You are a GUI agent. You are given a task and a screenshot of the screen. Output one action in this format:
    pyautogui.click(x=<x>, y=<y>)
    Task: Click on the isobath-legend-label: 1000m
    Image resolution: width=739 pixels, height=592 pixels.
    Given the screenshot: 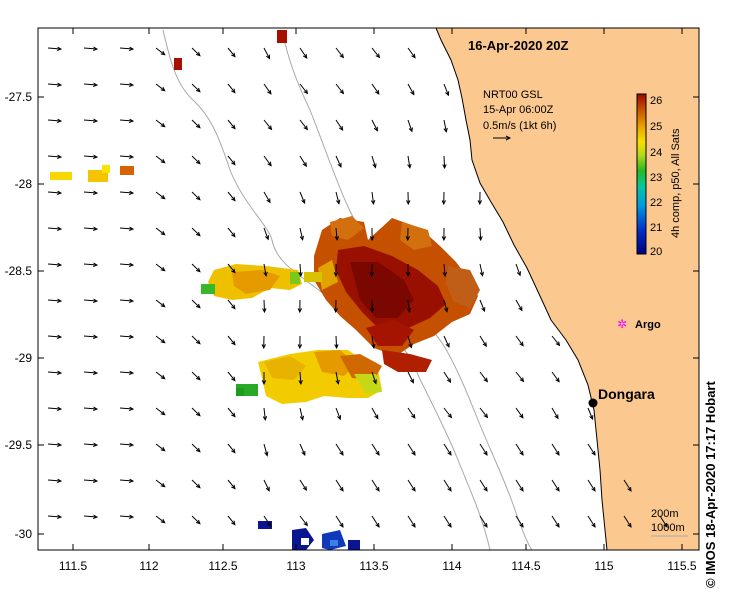 What is the action you would take?
    pyautogui.click(x=668, y=528)
    